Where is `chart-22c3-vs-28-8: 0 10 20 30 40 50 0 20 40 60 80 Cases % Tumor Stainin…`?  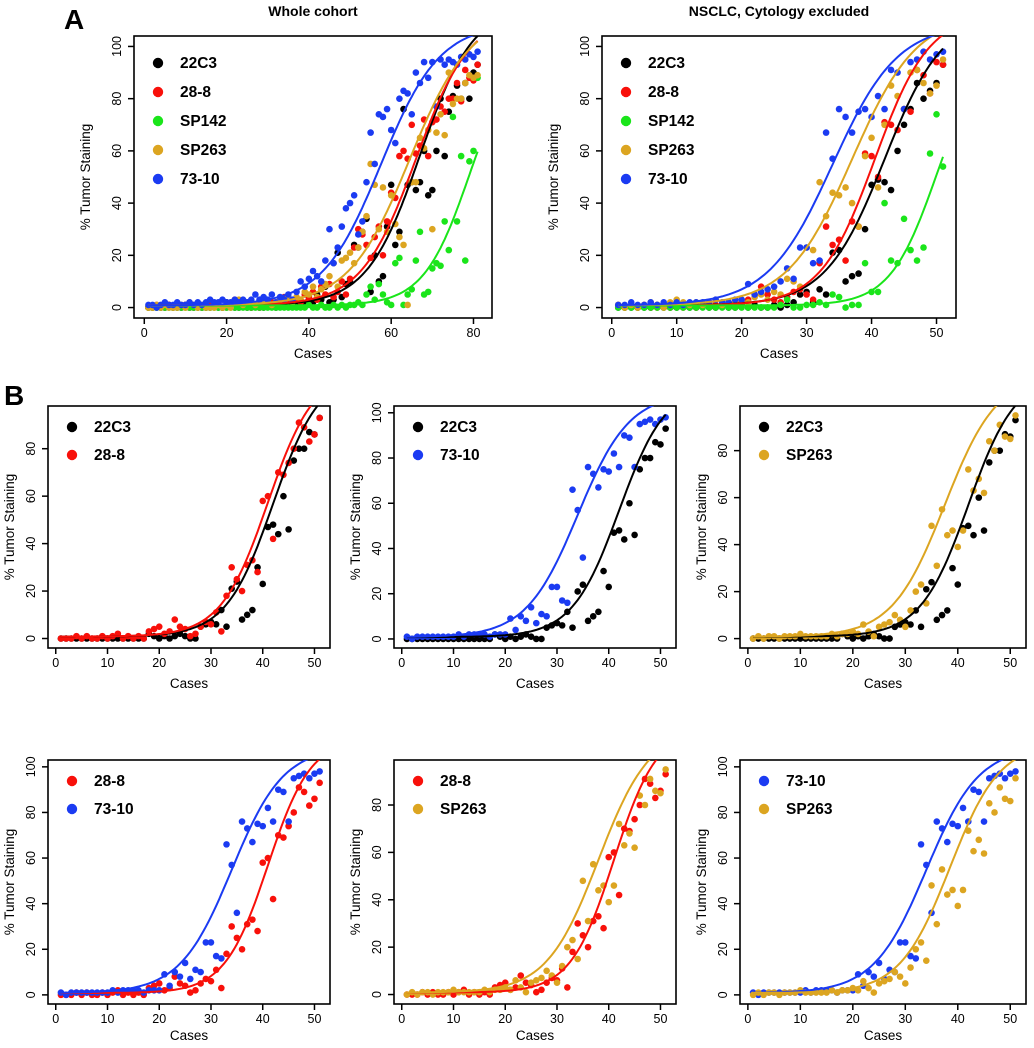
chart-22c3-vs-28-8: 0 10 20 30 40 50 0 20 40 60 80 Cases % Tumor Stainin… is located at coordinates (173, 545).